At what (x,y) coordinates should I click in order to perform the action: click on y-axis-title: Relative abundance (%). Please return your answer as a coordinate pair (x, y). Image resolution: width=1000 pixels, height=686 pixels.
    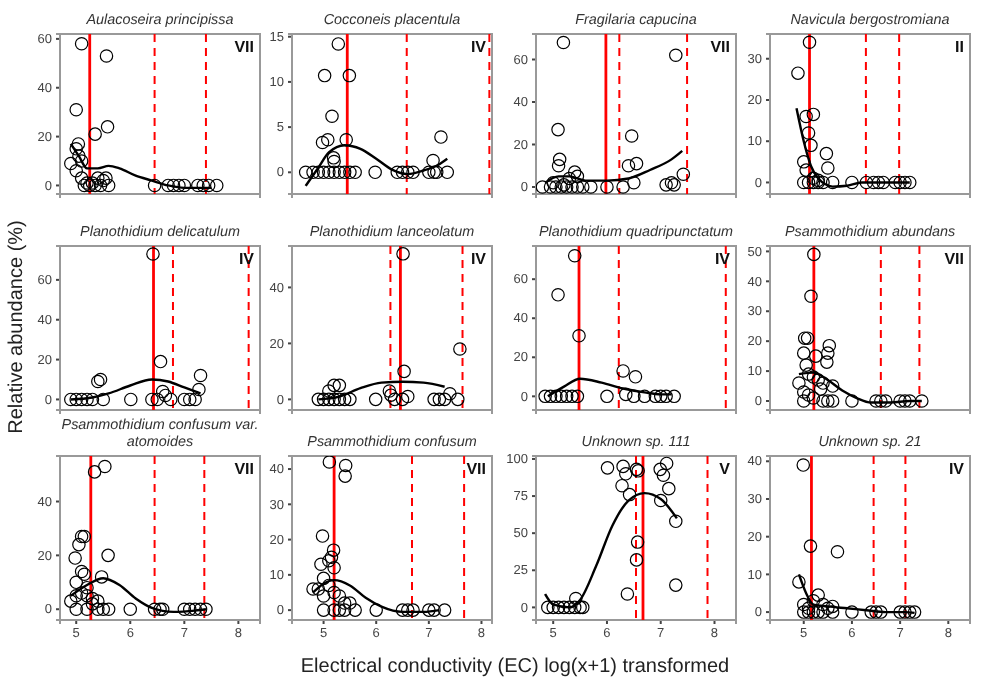
    Looking at the image, I should click on (17, 327).